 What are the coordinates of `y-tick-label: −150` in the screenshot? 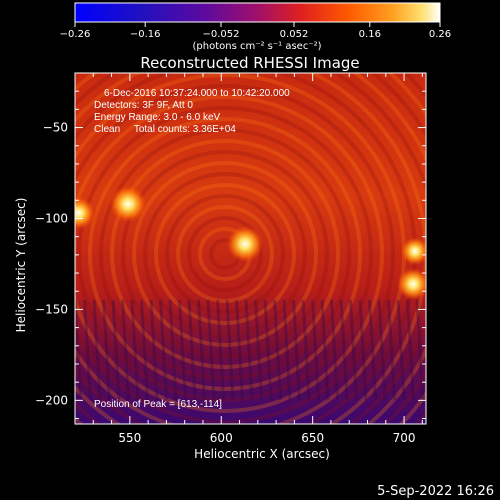 It's located at (51, 309).